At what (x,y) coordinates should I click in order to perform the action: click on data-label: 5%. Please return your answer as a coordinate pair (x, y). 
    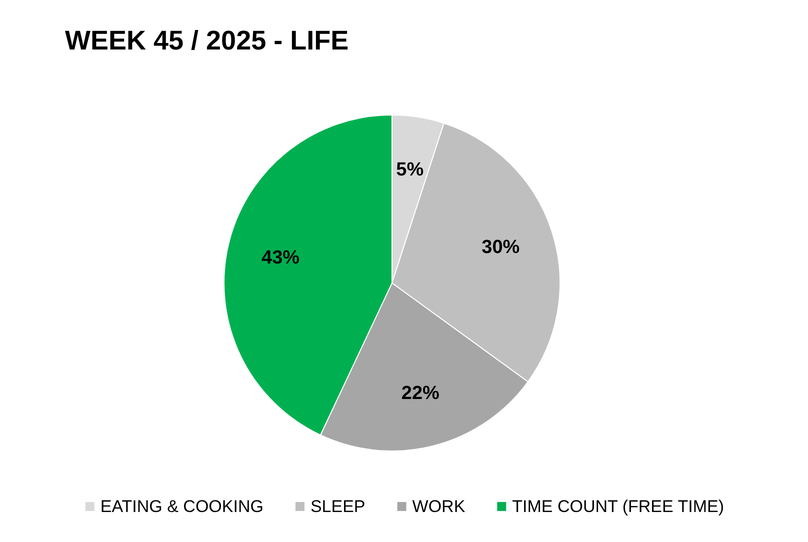
    Looking at the image, I should click on (410, 170).